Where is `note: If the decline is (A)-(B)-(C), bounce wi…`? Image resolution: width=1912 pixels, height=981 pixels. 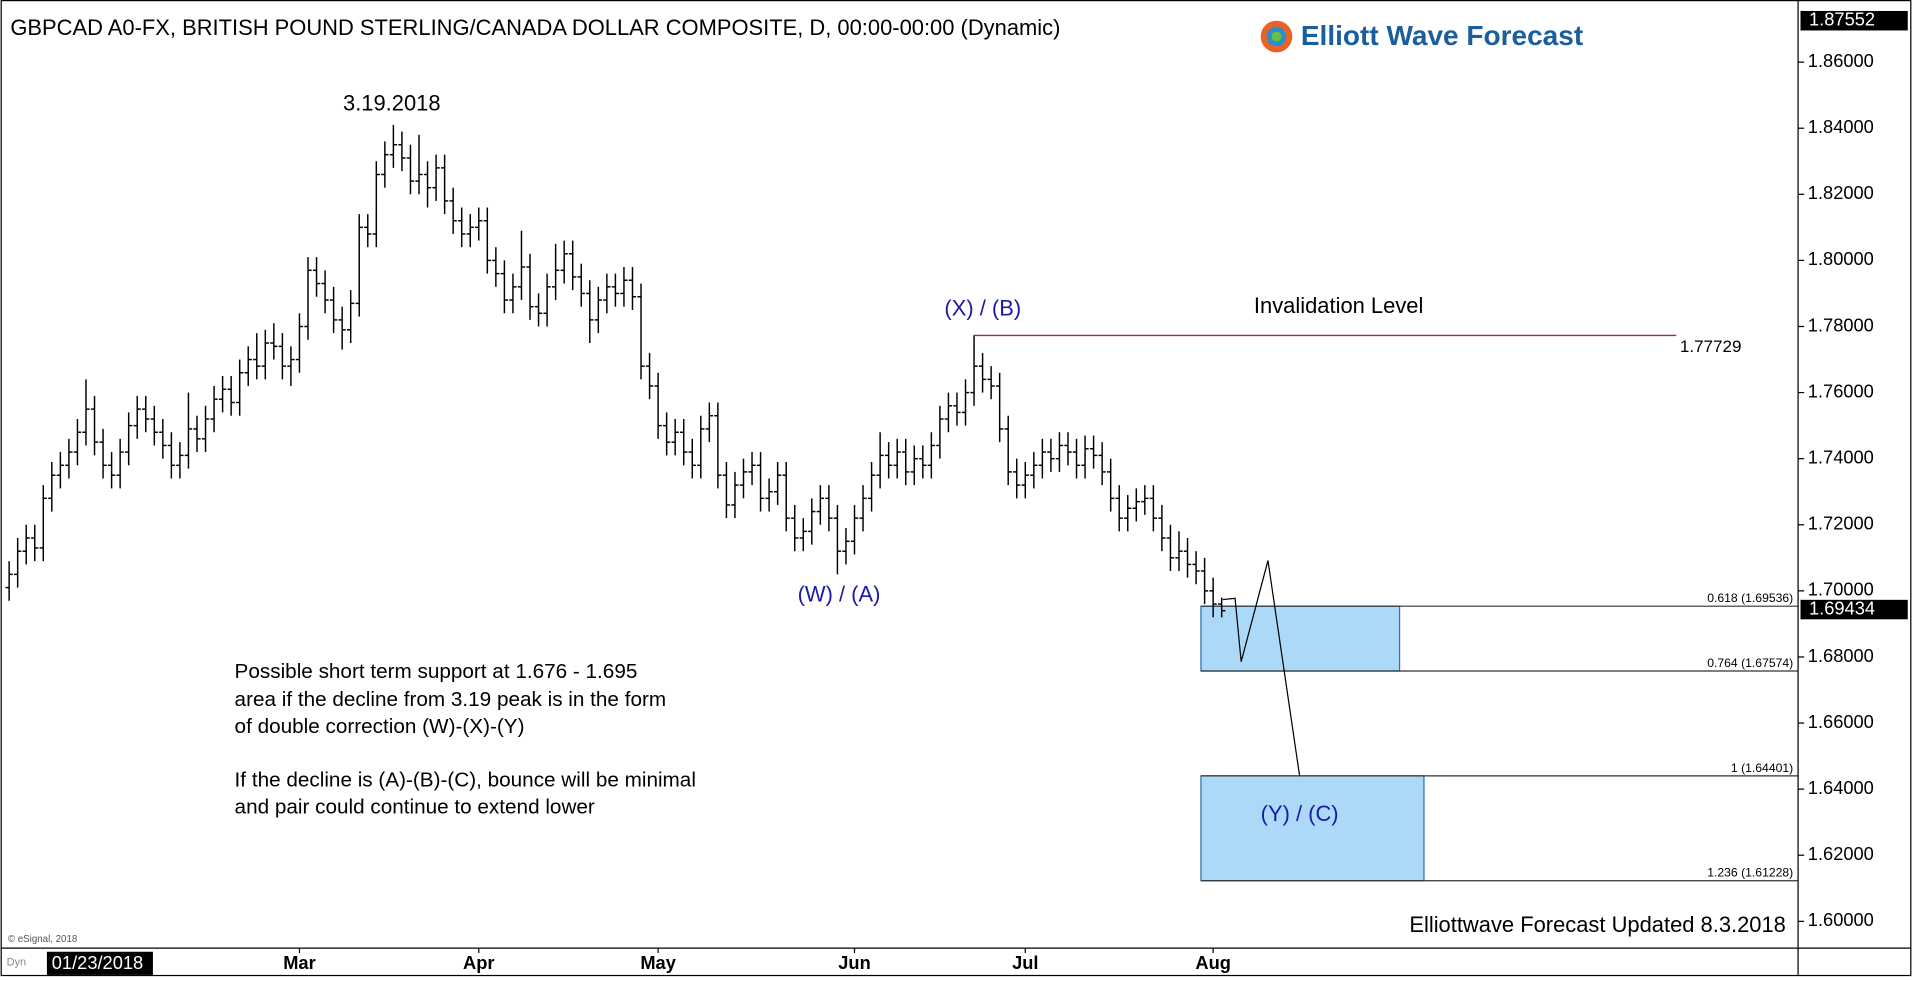
note: If the decline is (A)-(B)-(C), bounce wi… is located at coordinates (465, 780).